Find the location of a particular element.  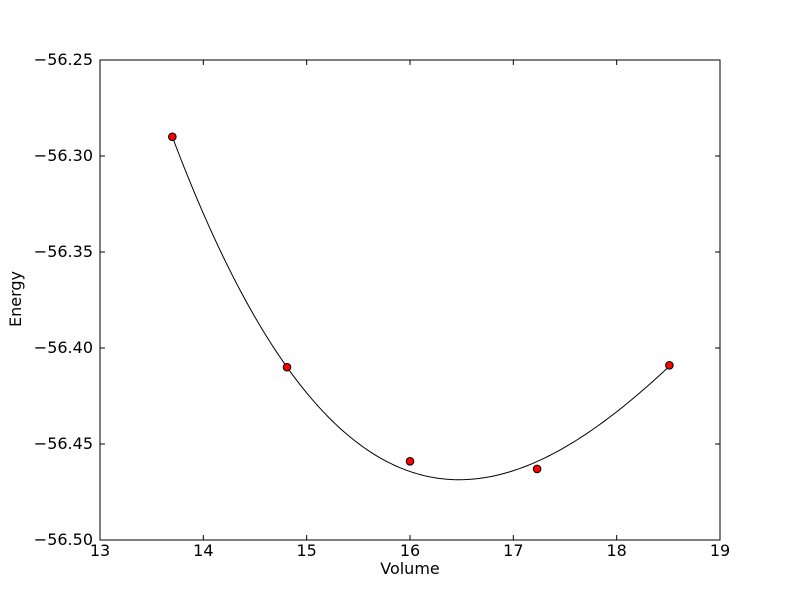

x-tick-label: 13 is located at coordinates (100, 550).